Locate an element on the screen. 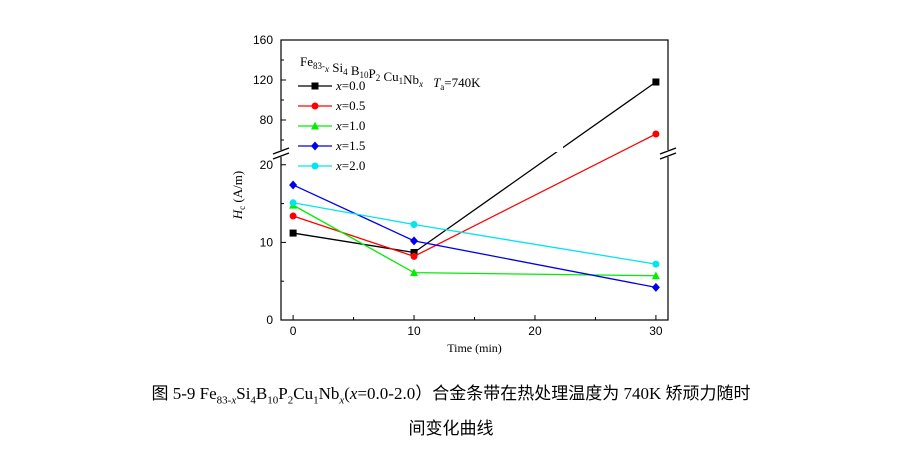 This screenshot has height=452, width=902. caption-si: Si is located at coordinates (243, 393).